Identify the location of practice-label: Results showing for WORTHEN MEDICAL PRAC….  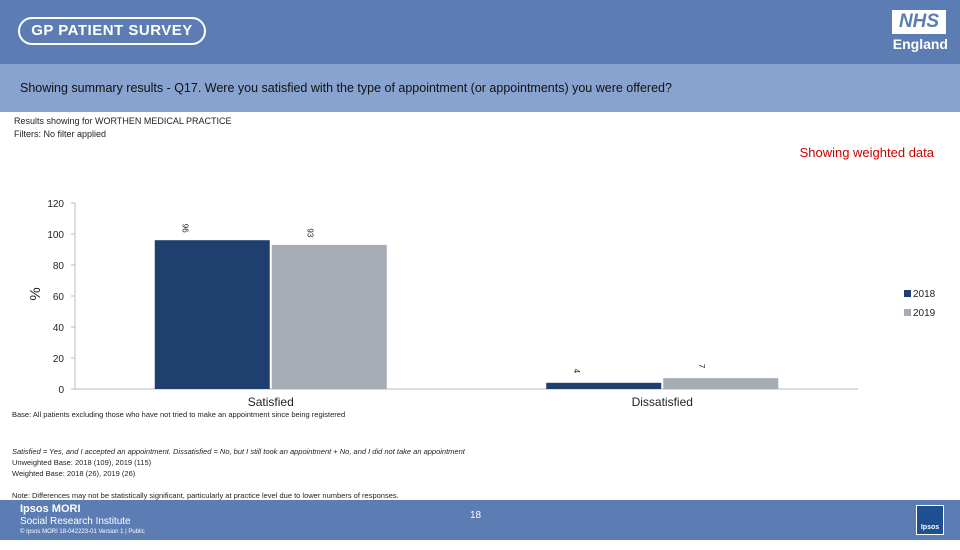
(123, 121).